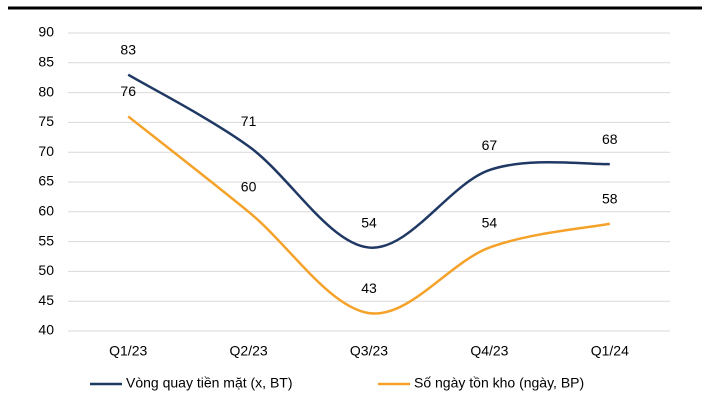 This screenshot has height=403, width=710. I want to click on x-tick-label: Q3/23, so click(369, 351).